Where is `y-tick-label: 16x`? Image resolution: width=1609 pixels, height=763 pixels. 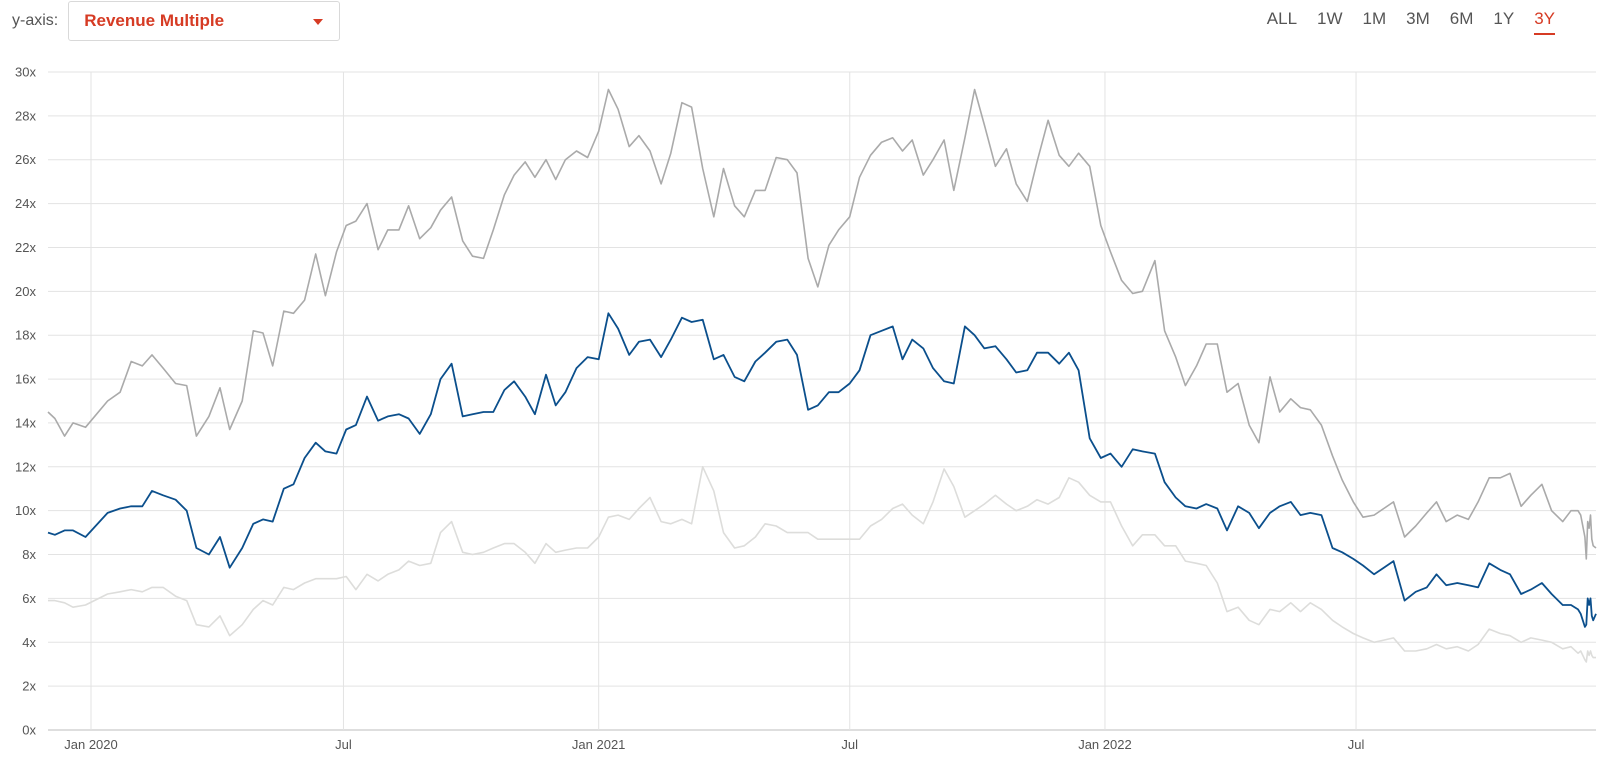
y-tick-label: 16x is located at coordinates (25, 379).